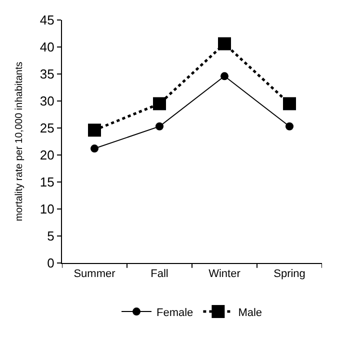 The height and width of the screenshot is (338, 344). What do you see at coordinates (47, 74) in the screenshot?
I see `y-tick-label: 35` at bounding box center [47, 74].